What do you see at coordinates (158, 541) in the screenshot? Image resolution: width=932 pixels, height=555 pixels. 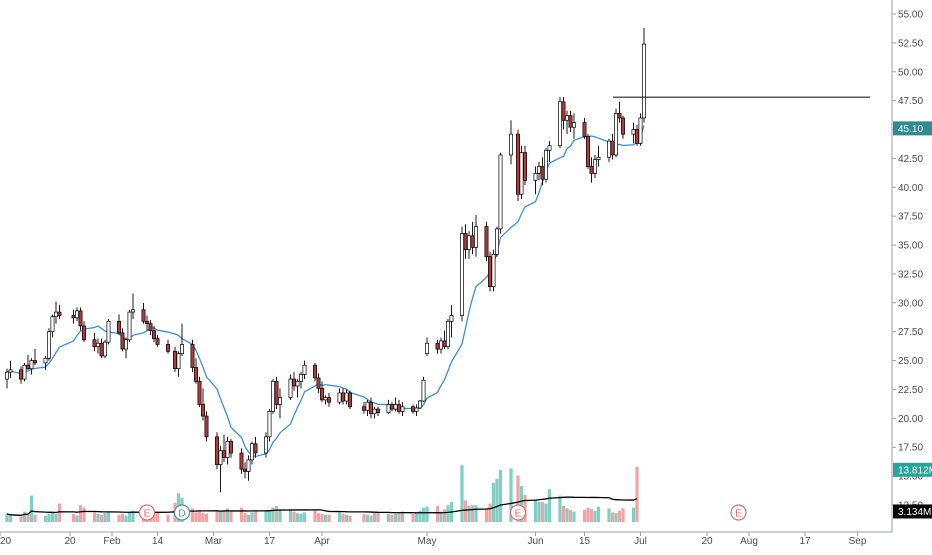 I see `time-tick-label: 14` at bounding box center [158, 541].